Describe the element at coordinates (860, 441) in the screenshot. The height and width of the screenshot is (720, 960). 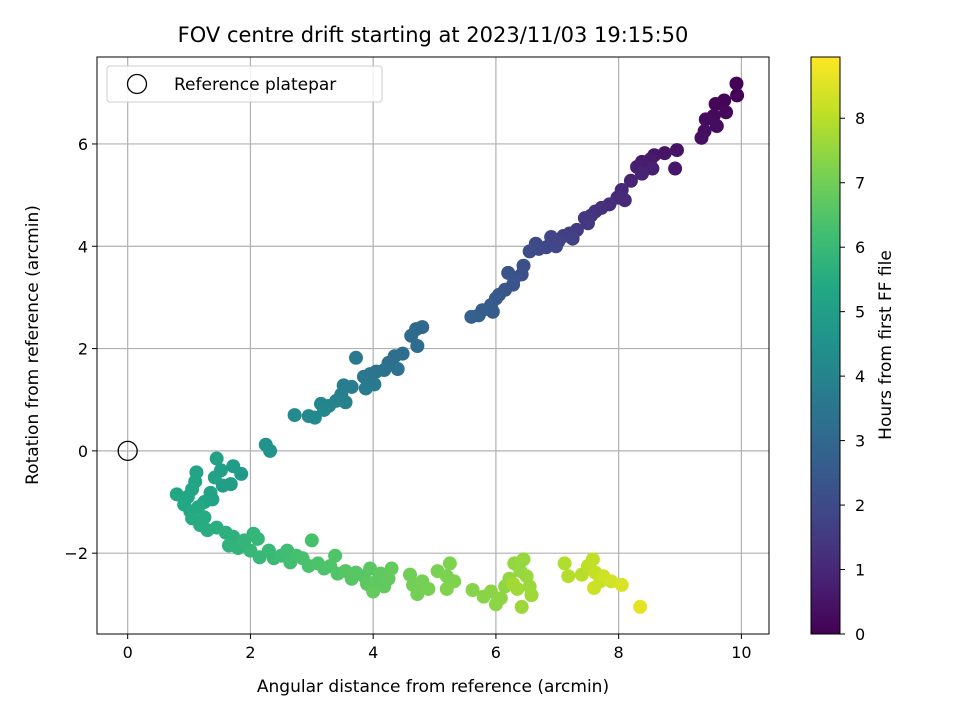
I see `colorbar-tick-label: 3` at that location.